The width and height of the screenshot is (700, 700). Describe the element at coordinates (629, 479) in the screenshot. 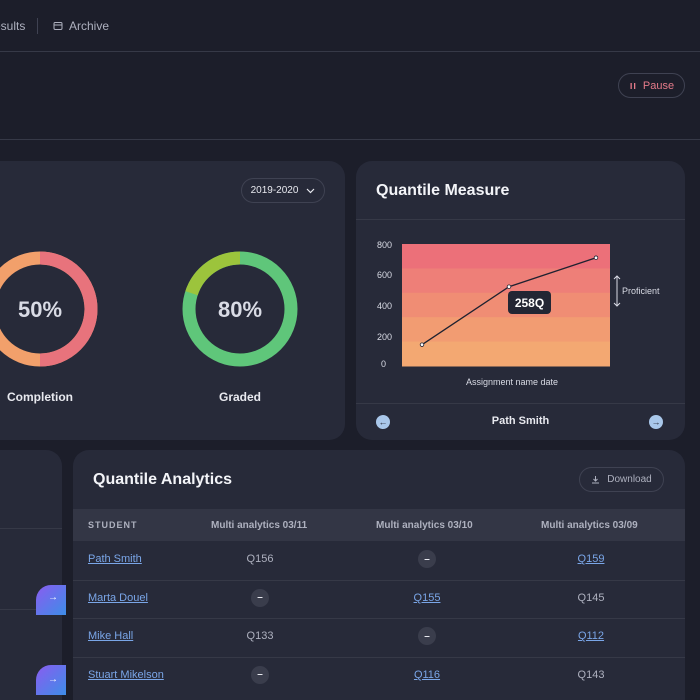

I see `download-label: Download` at that location.